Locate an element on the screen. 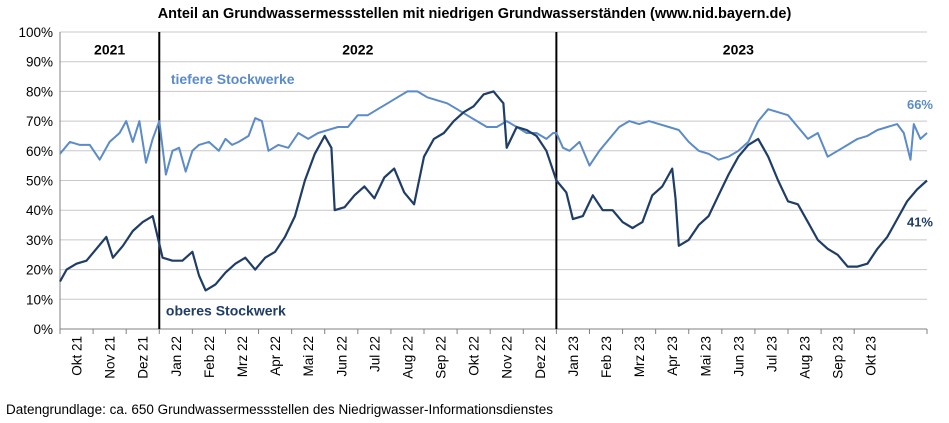  x-tick-label: Feb 22 is located at coordinates (209, 357).